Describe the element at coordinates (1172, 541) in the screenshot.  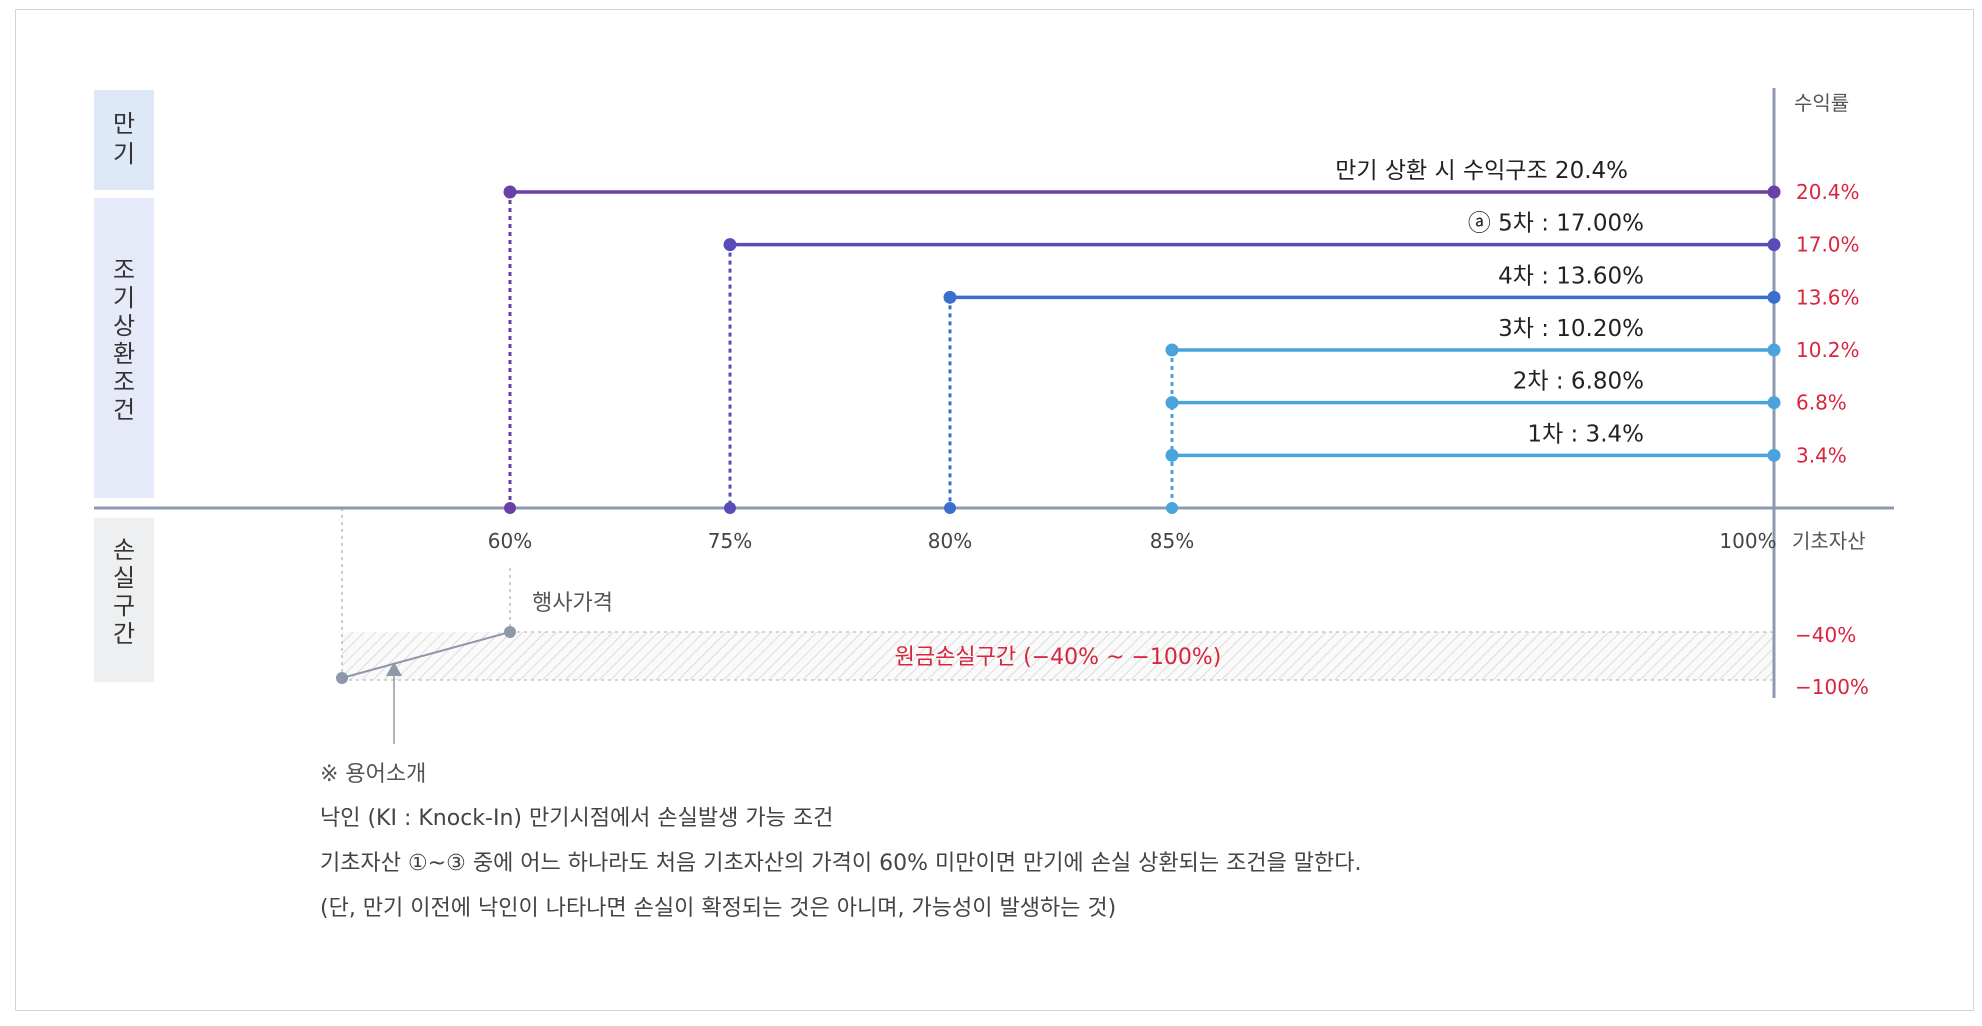
I see `x-tick-label-85: 85%` at that location.